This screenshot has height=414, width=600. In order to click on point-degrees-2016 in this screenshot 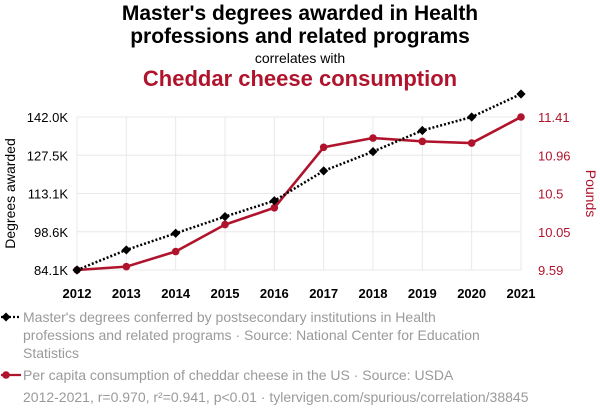, I will do `click(274, 201)`.